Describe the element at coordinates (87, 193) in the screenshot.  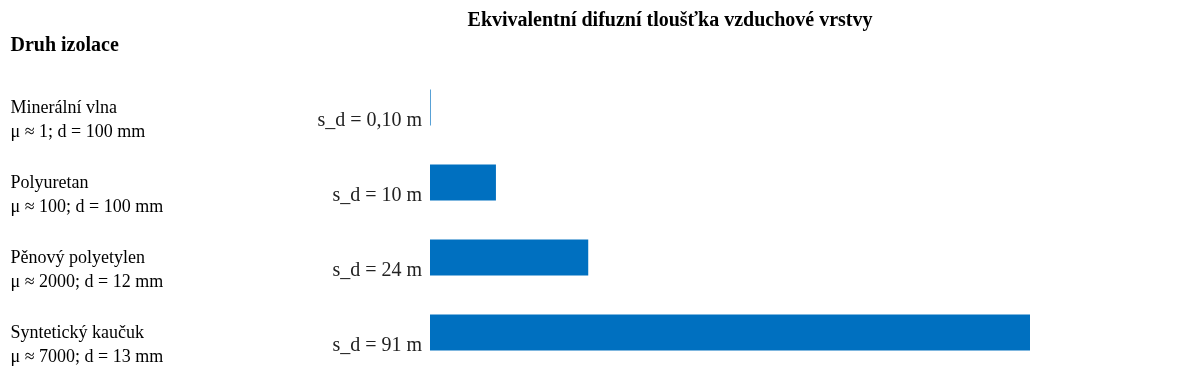
I see `y-tick-label: Polyuretan μ ≈ 100; d = 100 mm` at that location.